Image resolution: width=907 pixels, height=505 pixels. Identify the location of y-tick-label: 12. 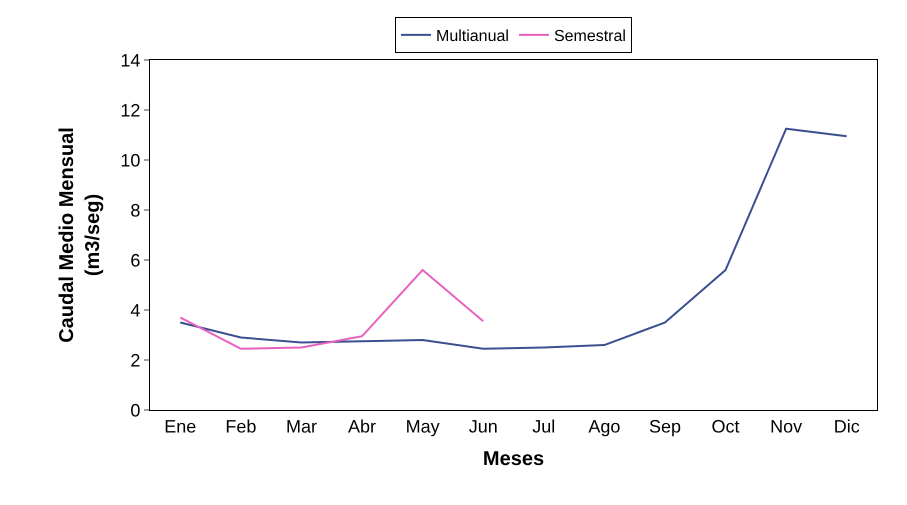
(130, 110).